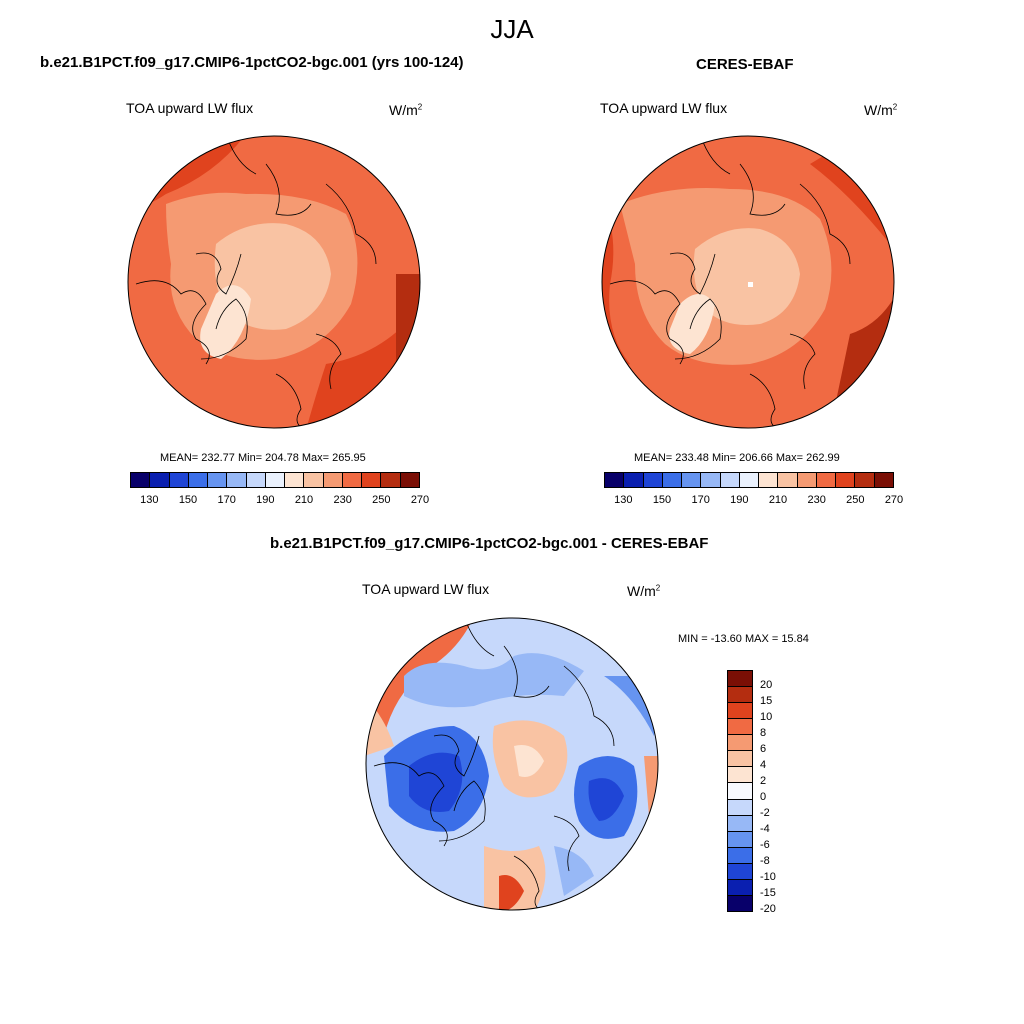 The width and height of the screenshot is (1024, 1024). What do you see at coordinates (765, 829) in the screenshot?
I see `colorbar-tick-label: -4` at bounding box center [765, 829].